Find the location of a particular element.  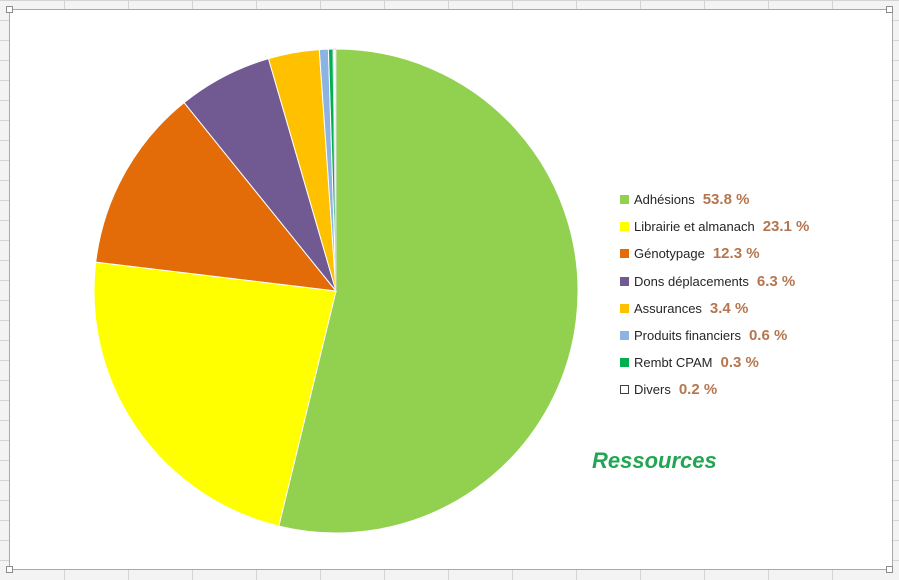

pie-slice-librairie-et-almanach is located at coordinates (215, 394).